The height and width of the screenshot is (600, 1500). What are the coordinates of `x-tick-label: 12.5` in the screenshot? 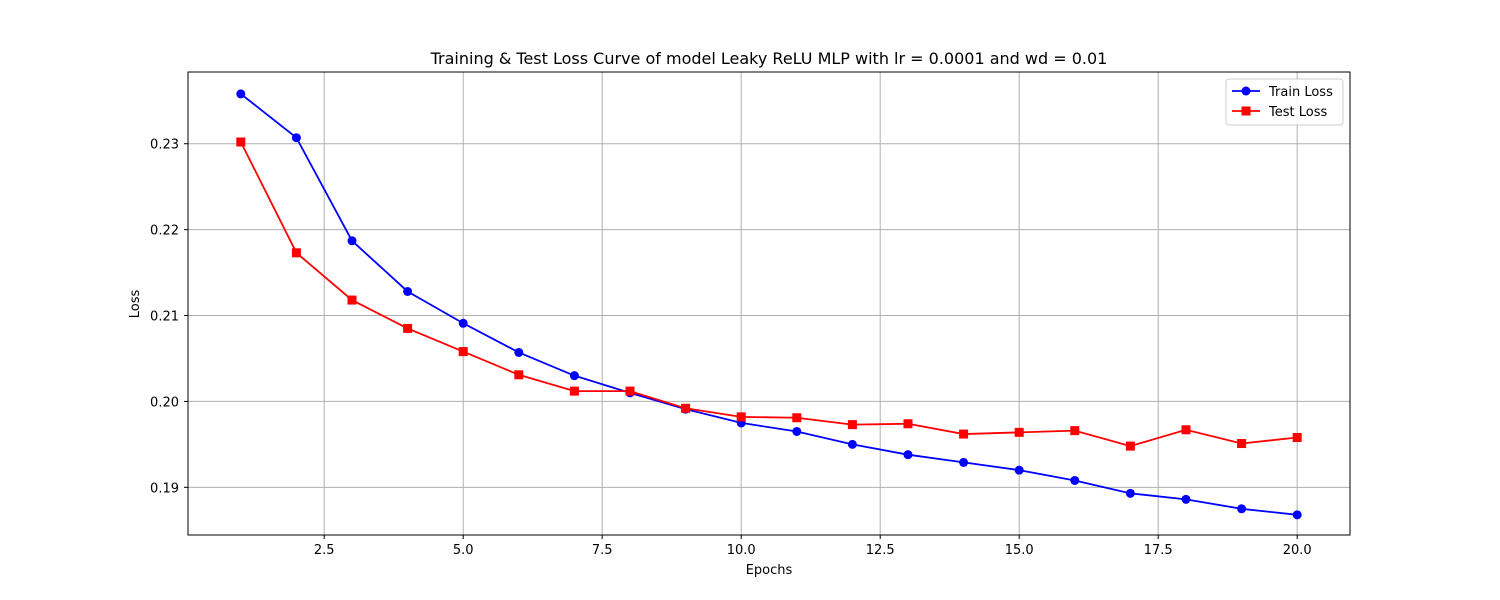 It's located at (880, 550).